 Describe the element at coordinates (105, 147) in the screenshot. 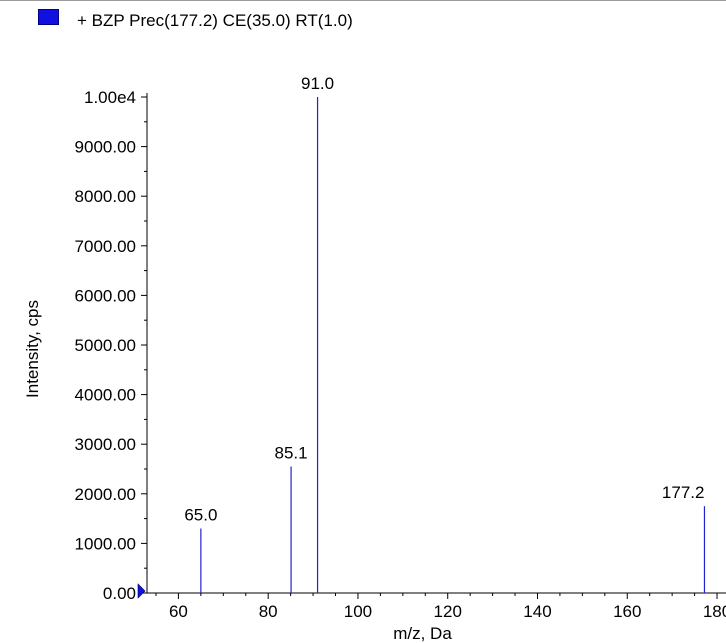

I see `y-tick-label: 9000.00` at that location.